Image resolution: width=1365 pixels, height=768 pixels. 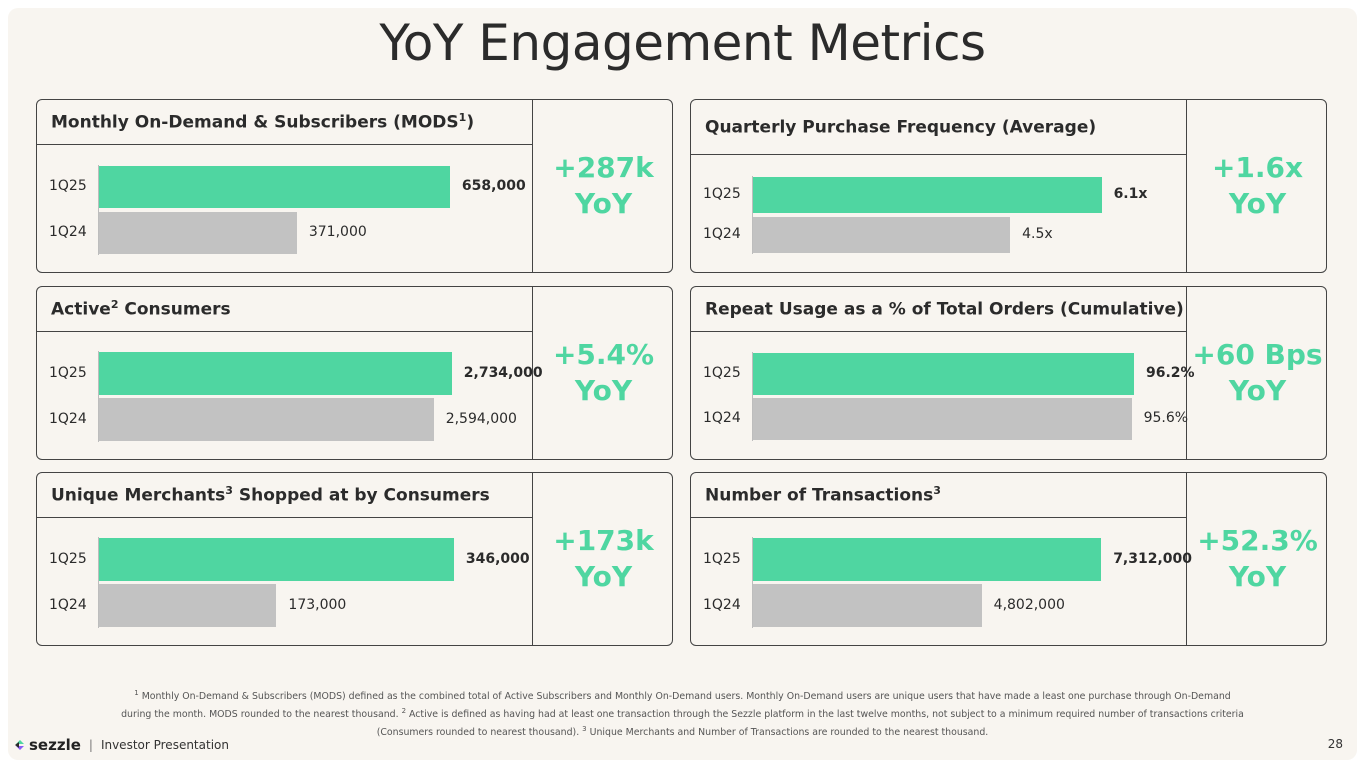 I want to click on chart-title-text: Unique Merchants, so click(x=138, y=495).